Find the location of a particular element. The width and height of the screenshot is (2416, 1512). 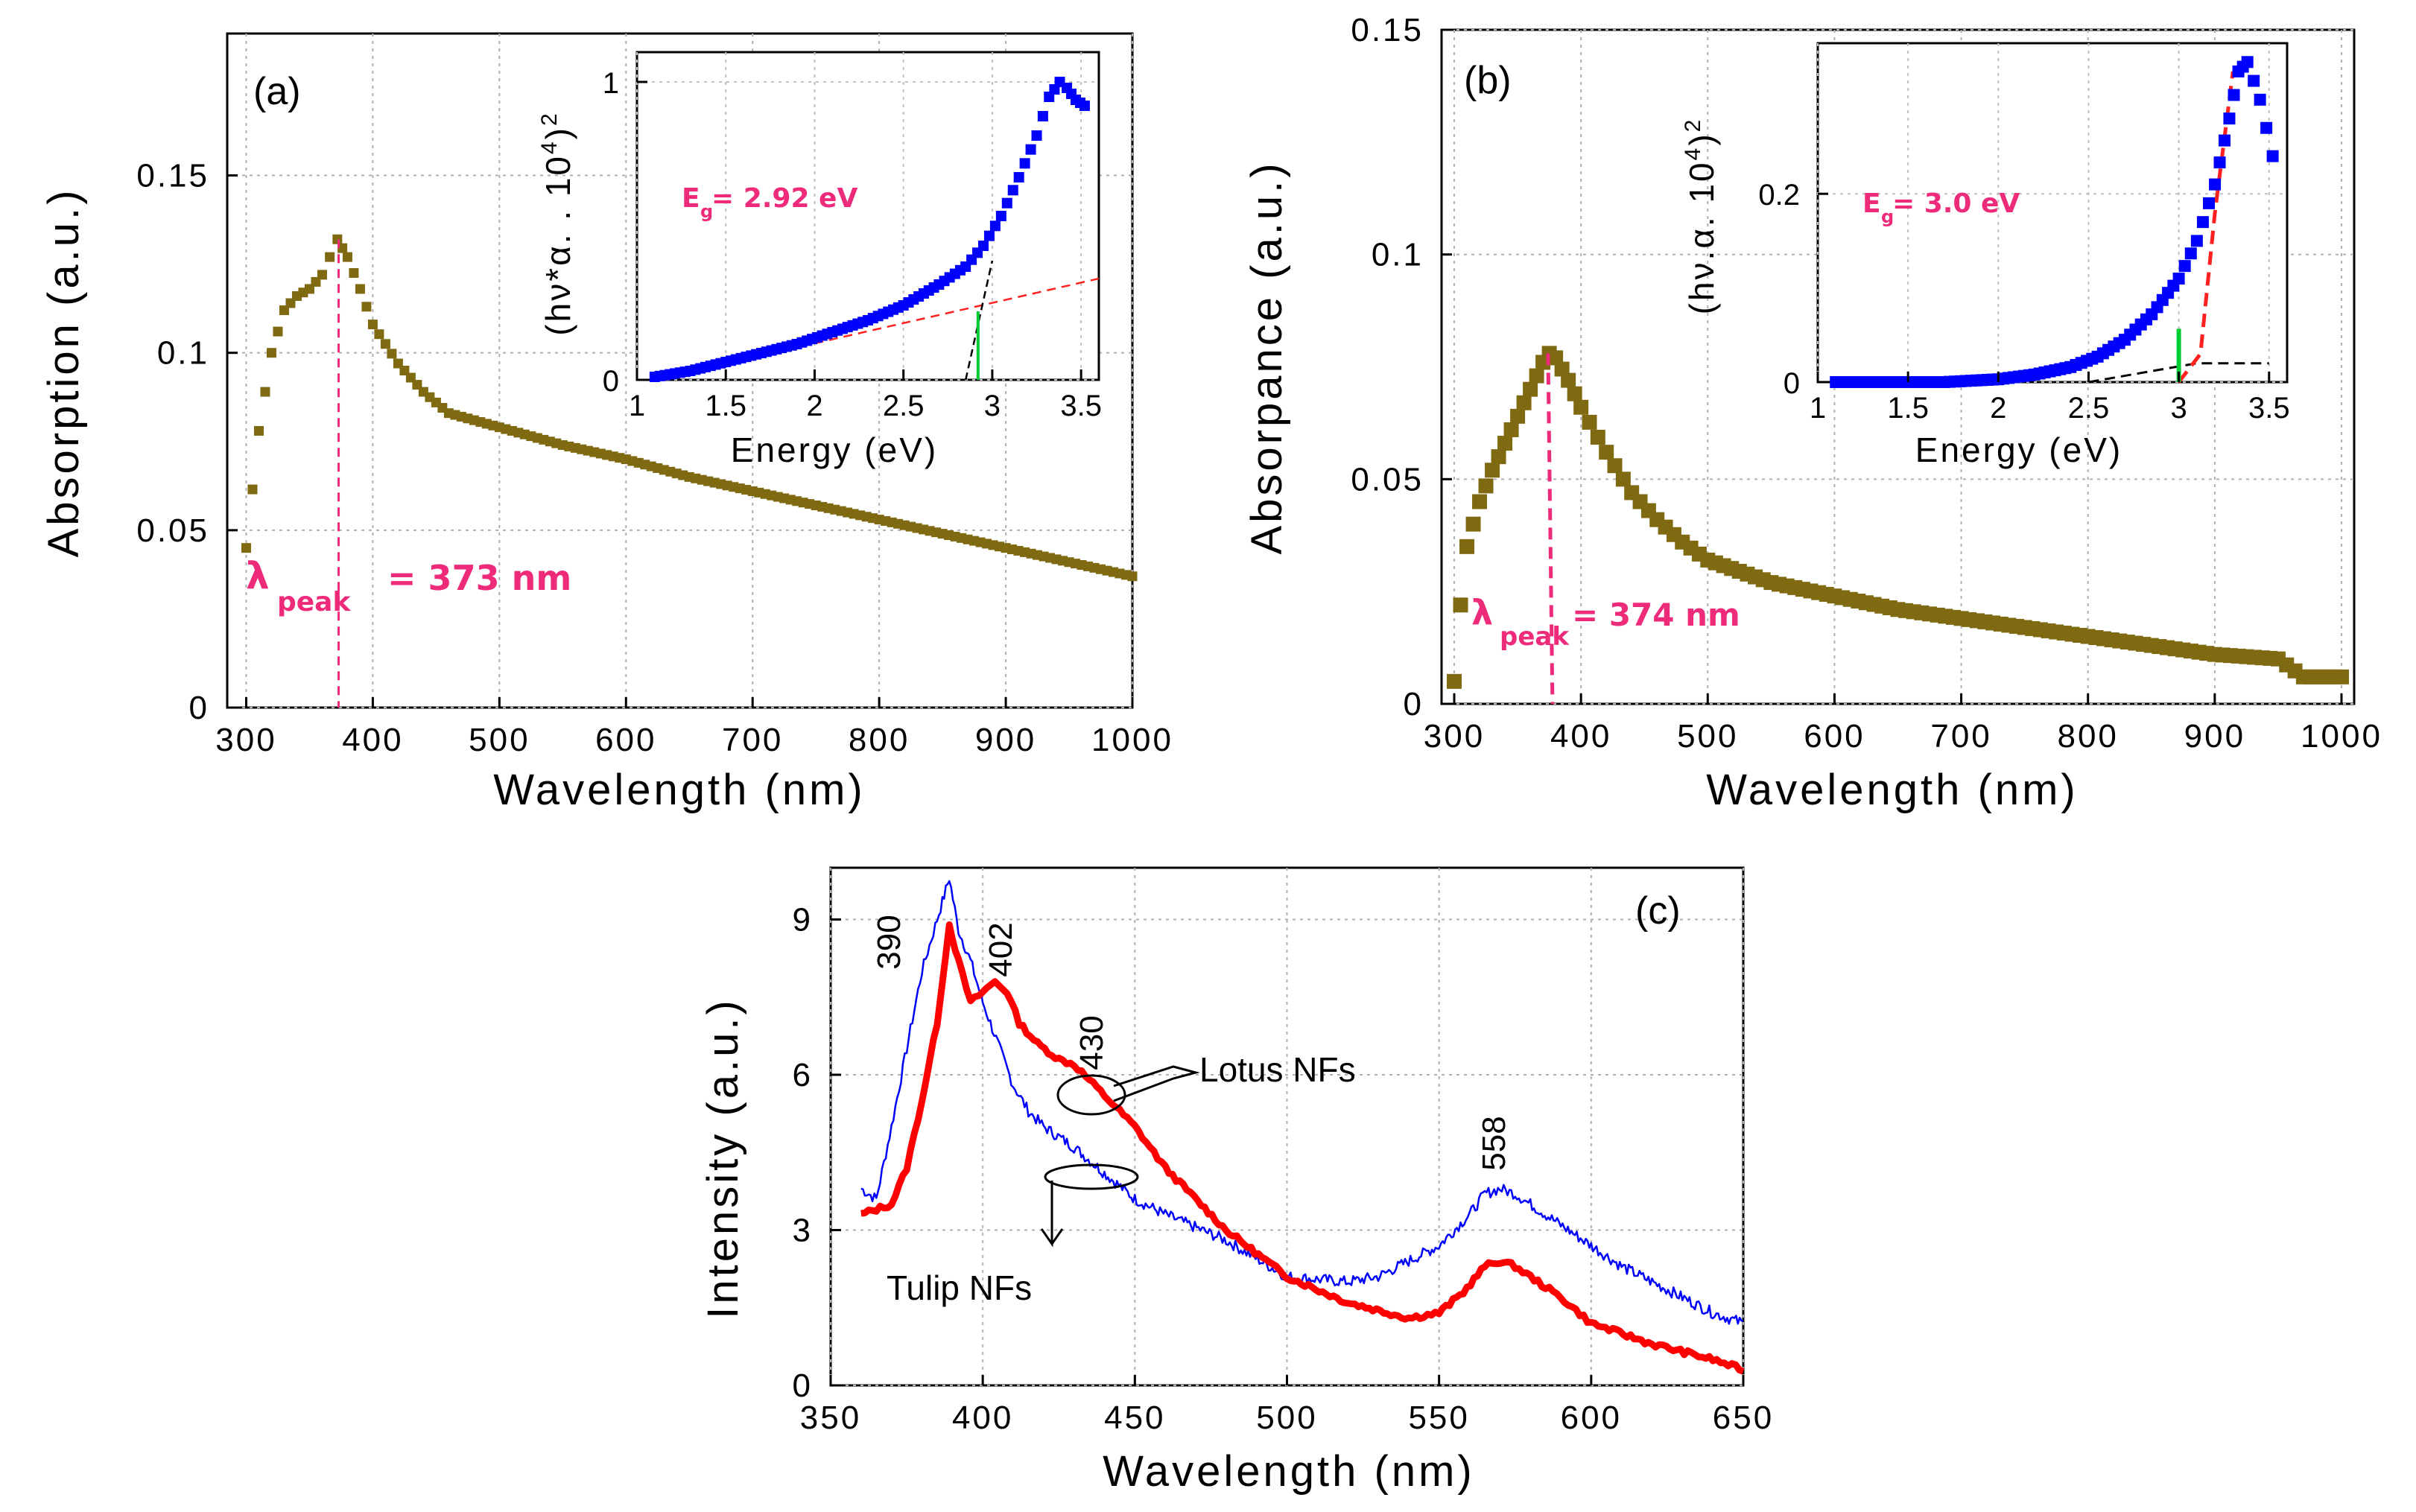

peak-label-402: 402 is located at coordinates (1001, 949).